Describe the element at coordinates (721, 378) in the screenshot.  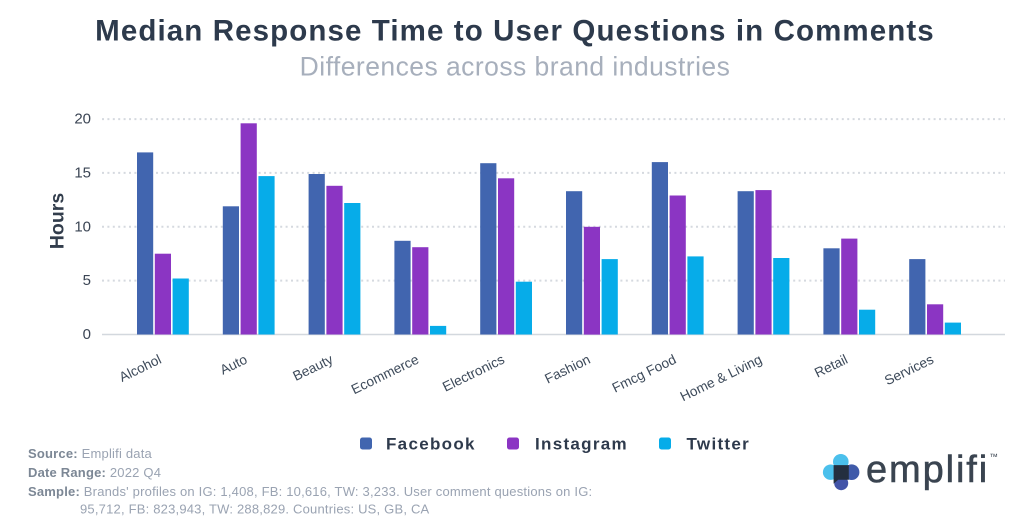
I see `svg-text: Home & Living` at that location.